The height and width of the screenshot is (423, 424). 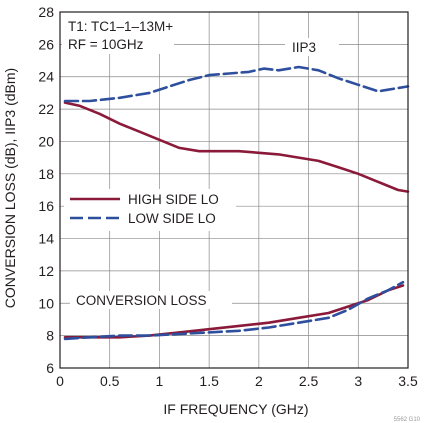 What do you see at coordinates (173, 199) in the screenshot?
I see `legend-label-high-side: HIGH SIDE LO` at bounding box center [173, 199].